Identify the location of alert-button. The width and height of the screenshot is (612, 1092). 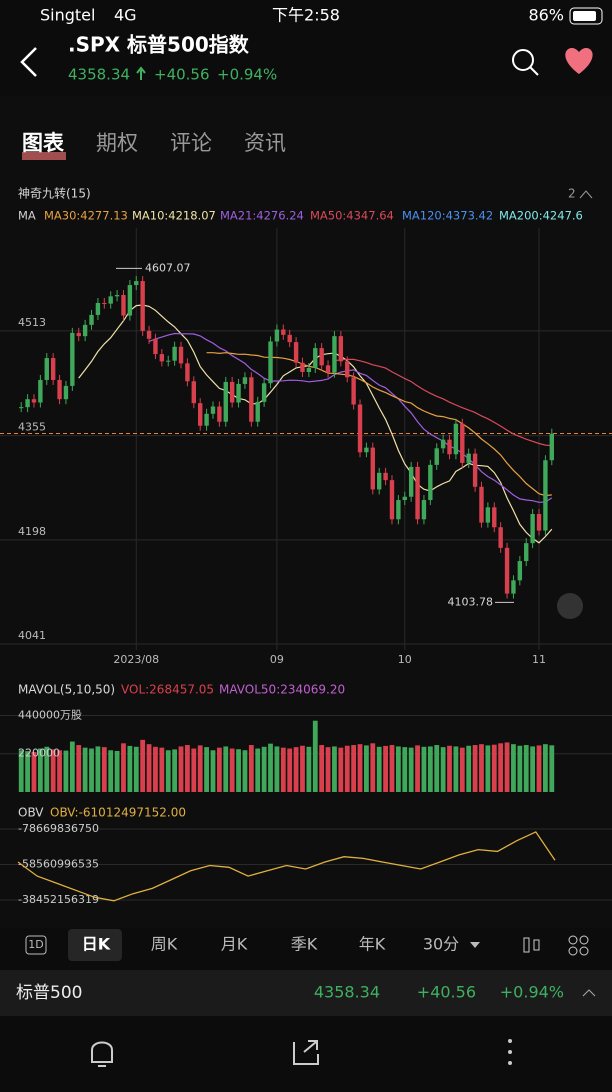
(102, 1054).